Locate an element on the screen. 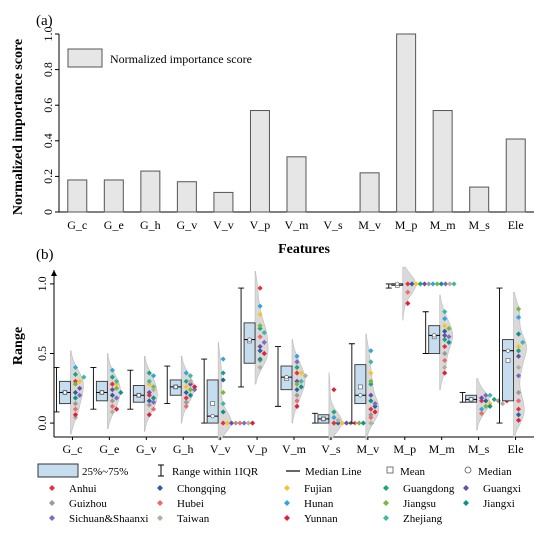 This screenshot has height=541, width=550. legend-marker-zhejiang is located at coordinates (386, 518).